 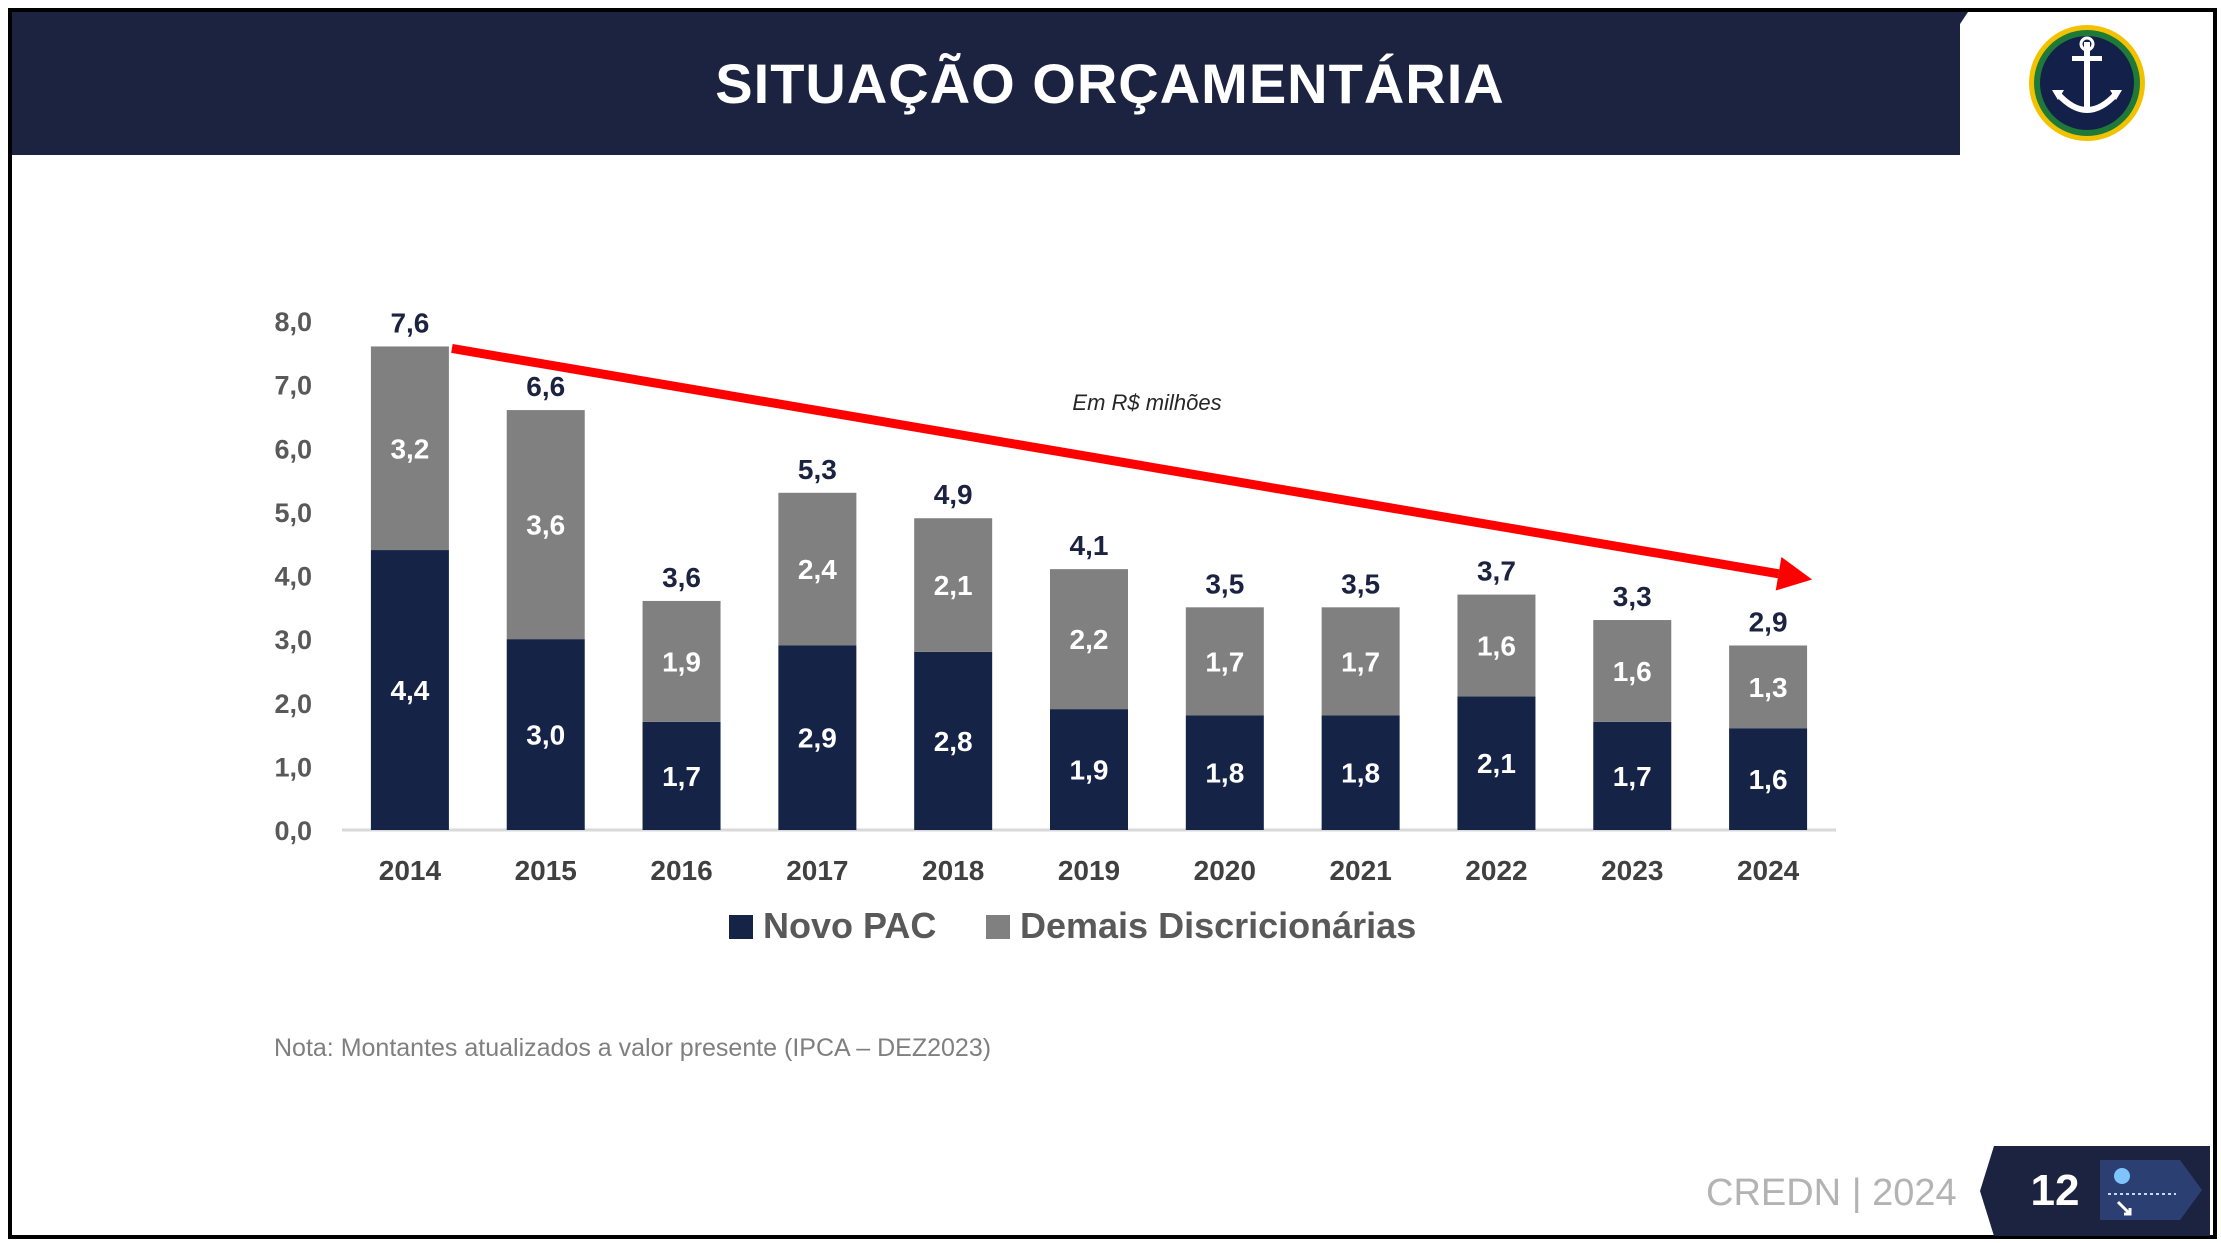 What do you see at coordinates (1225, 870) in the screenshot?
I see `x-tick-label: 2020` at bounding box center [1225, 870].